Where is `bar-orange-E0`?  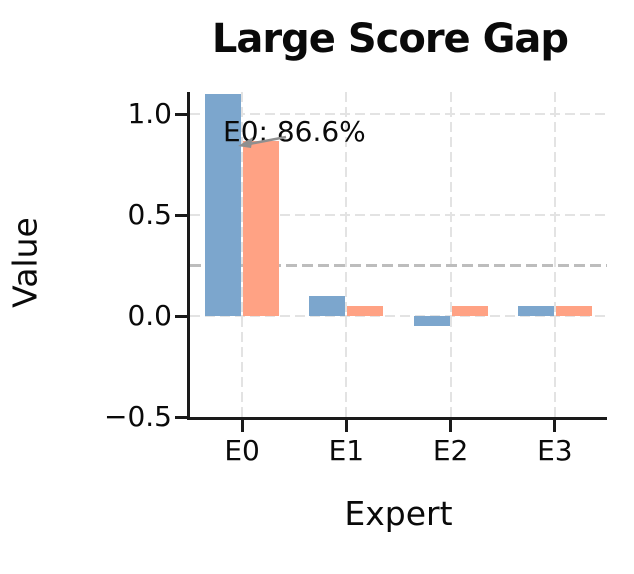
bar-orange-E0 is located at coordinates (261, 229).